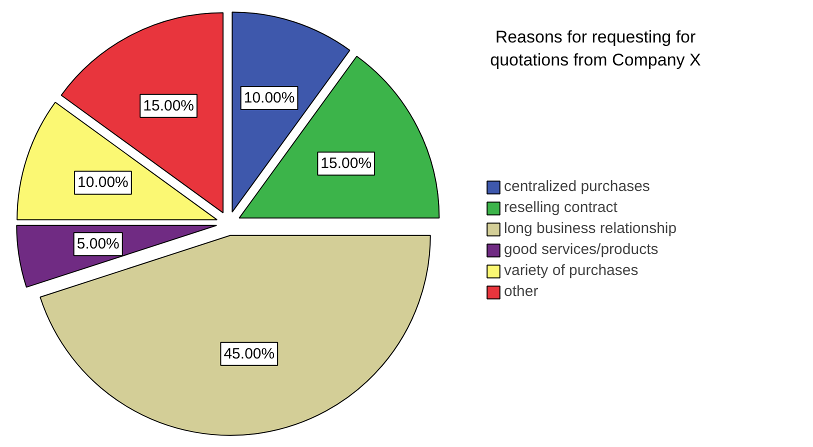 The image size is (813, 447). Describe the element at coordinates (561, 207) in the screenshot. I see `legend-label: reselling contract` at that location.